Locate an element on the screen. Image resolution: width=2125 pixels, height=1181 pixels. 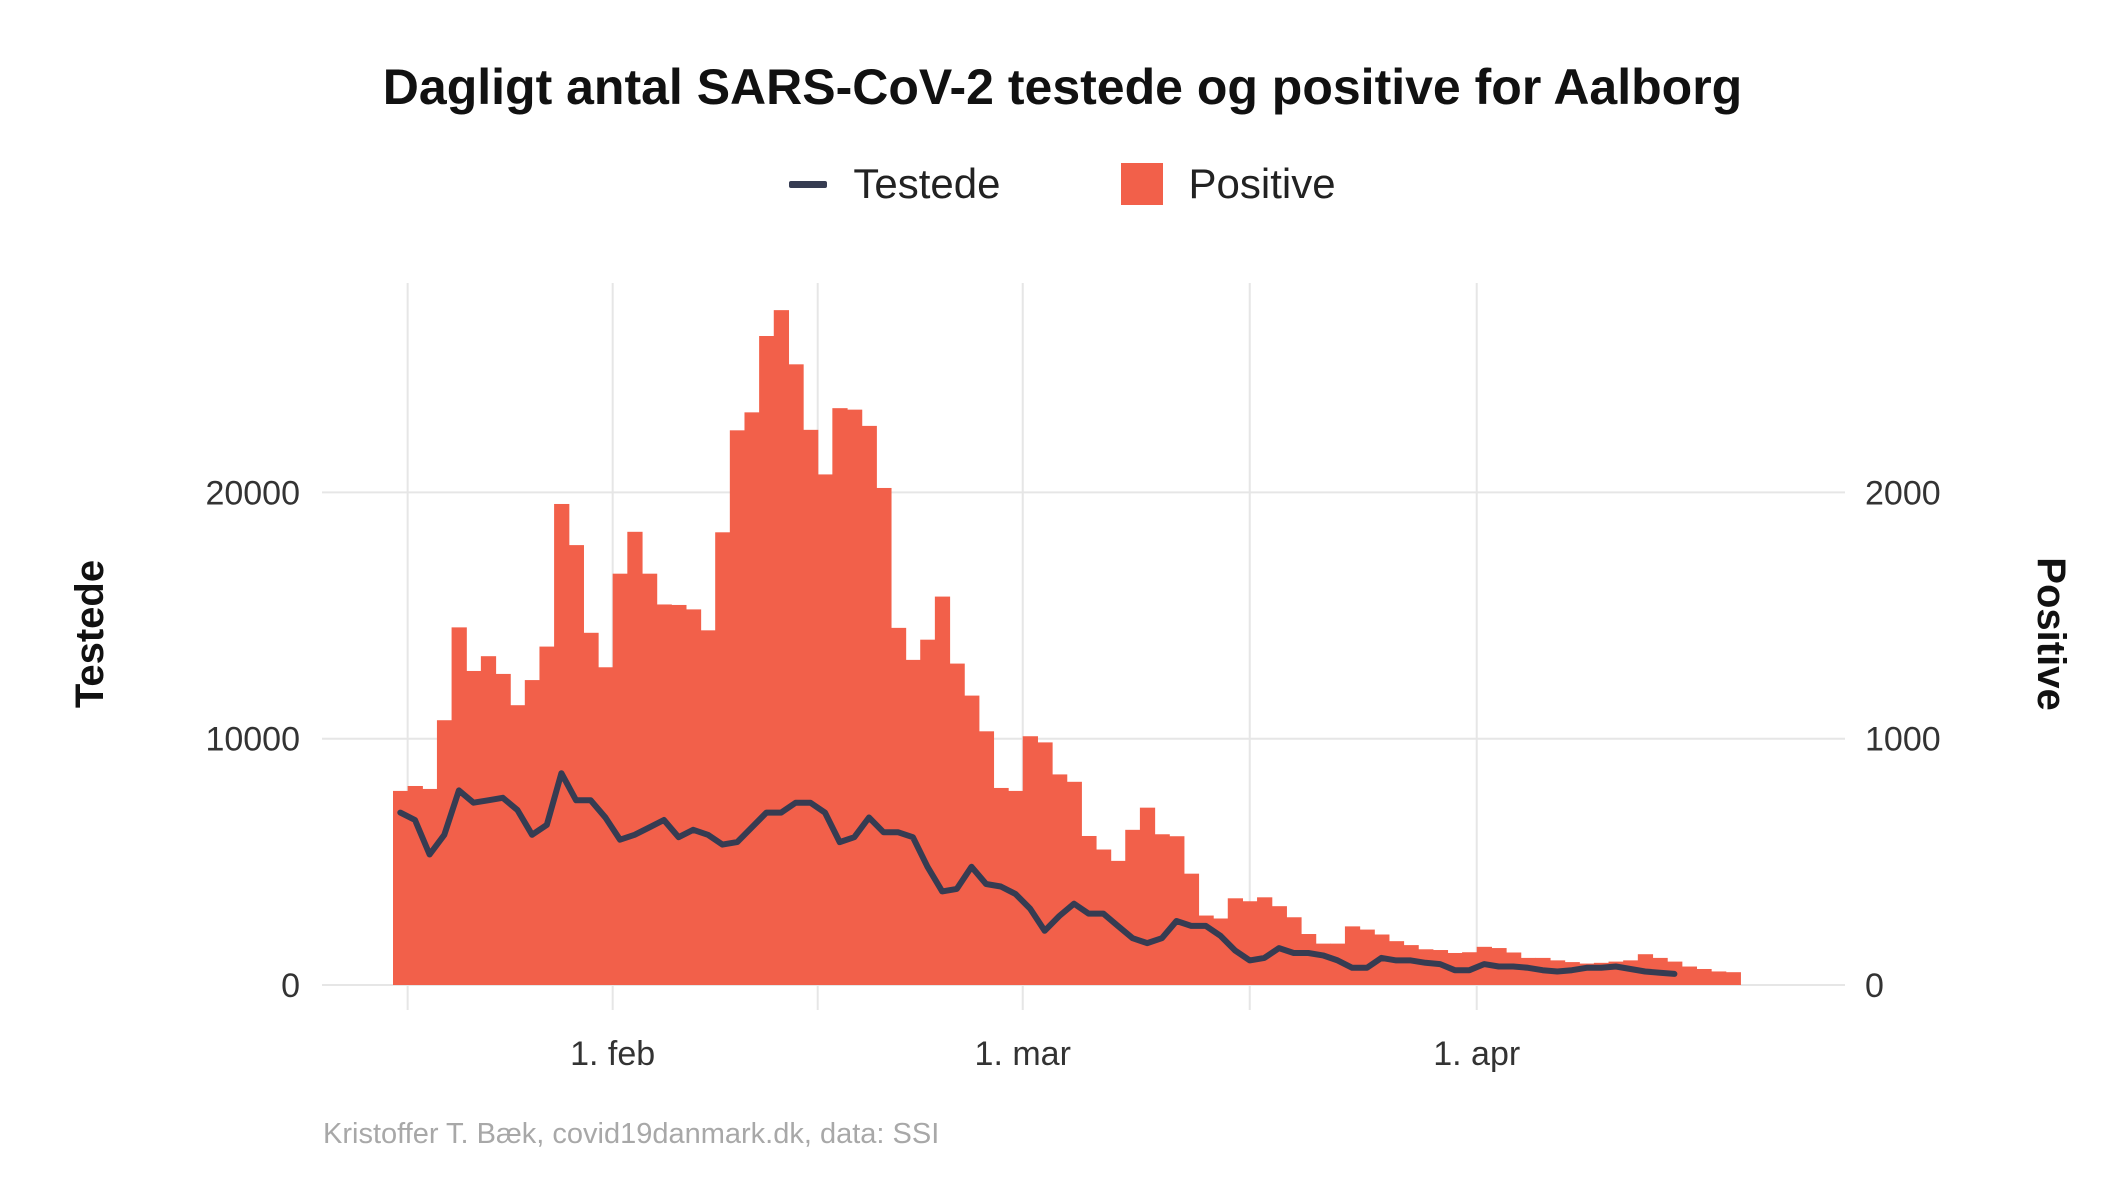
y-axis-title-left: Testede is located at coordinates (90, 634).